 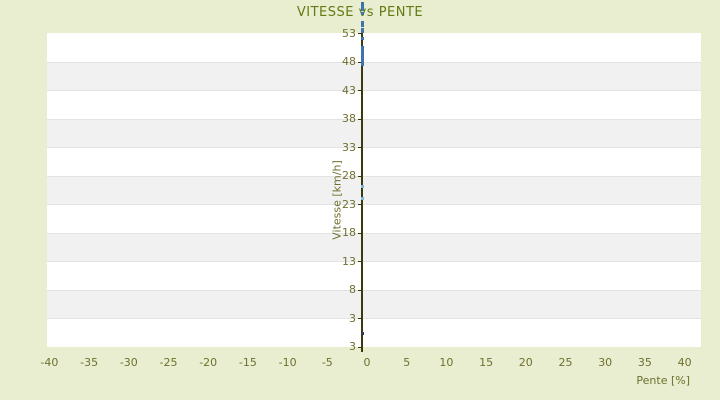 I want to click on x-tick-label: -25, so click(x=168, y=362).